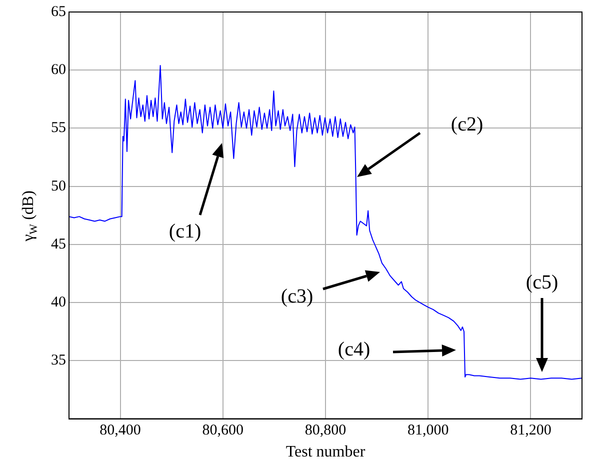 The image size is (590, 464). What do you see at coordinates (354, 349) in the screenshot?
I see `annotation: (c4)` at bounding box center [354, 349].